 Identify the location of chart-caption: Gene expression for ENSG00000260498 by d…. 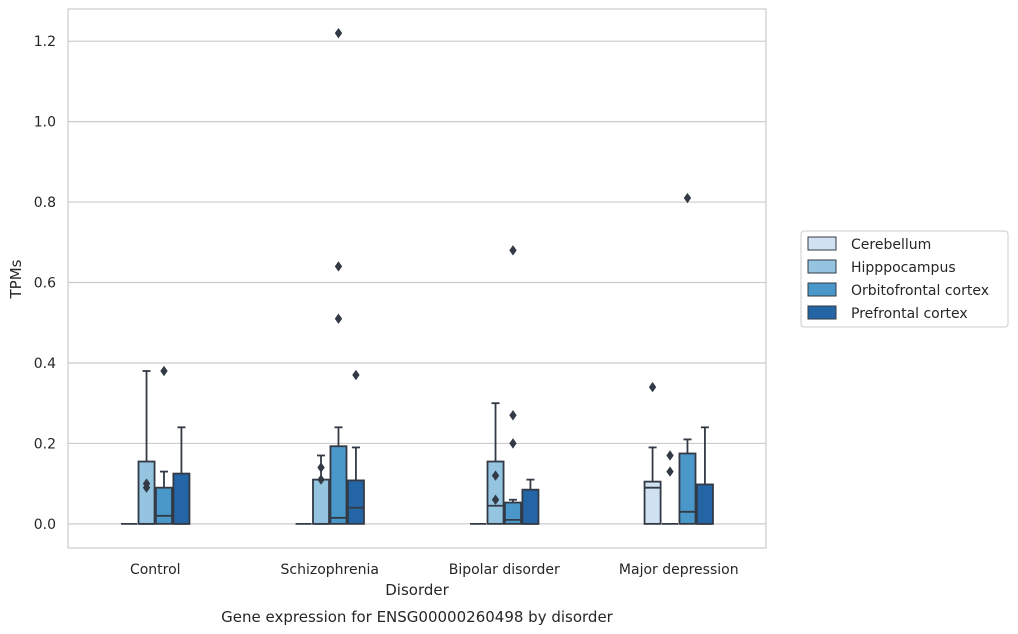
(417, 617).